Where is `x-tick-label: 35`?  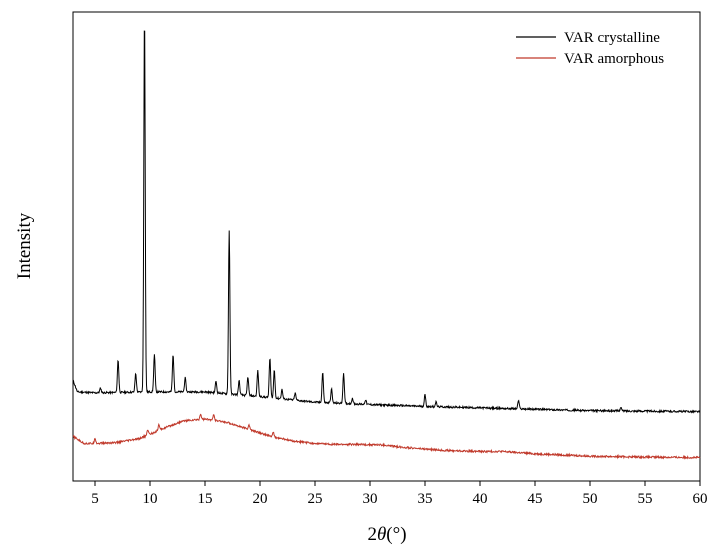
x-tick-label: 35 is located at coordinates (425, 499).